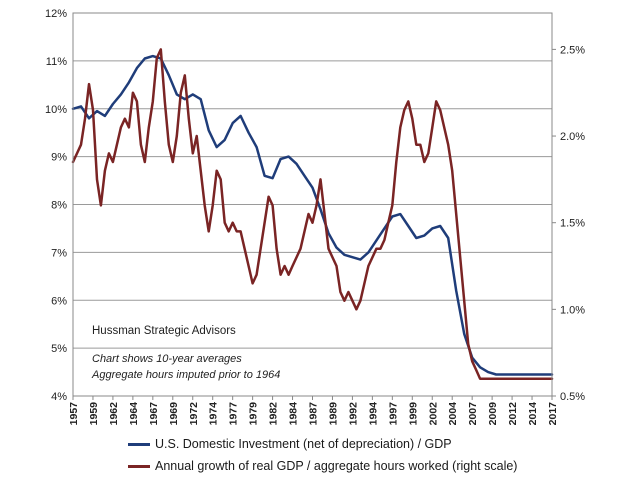 The height and width of the screenshot is (482, 630). Describe the element at coordinates (234, 414) in the screenshot. I see `x-tick-label: 1977` at that location.